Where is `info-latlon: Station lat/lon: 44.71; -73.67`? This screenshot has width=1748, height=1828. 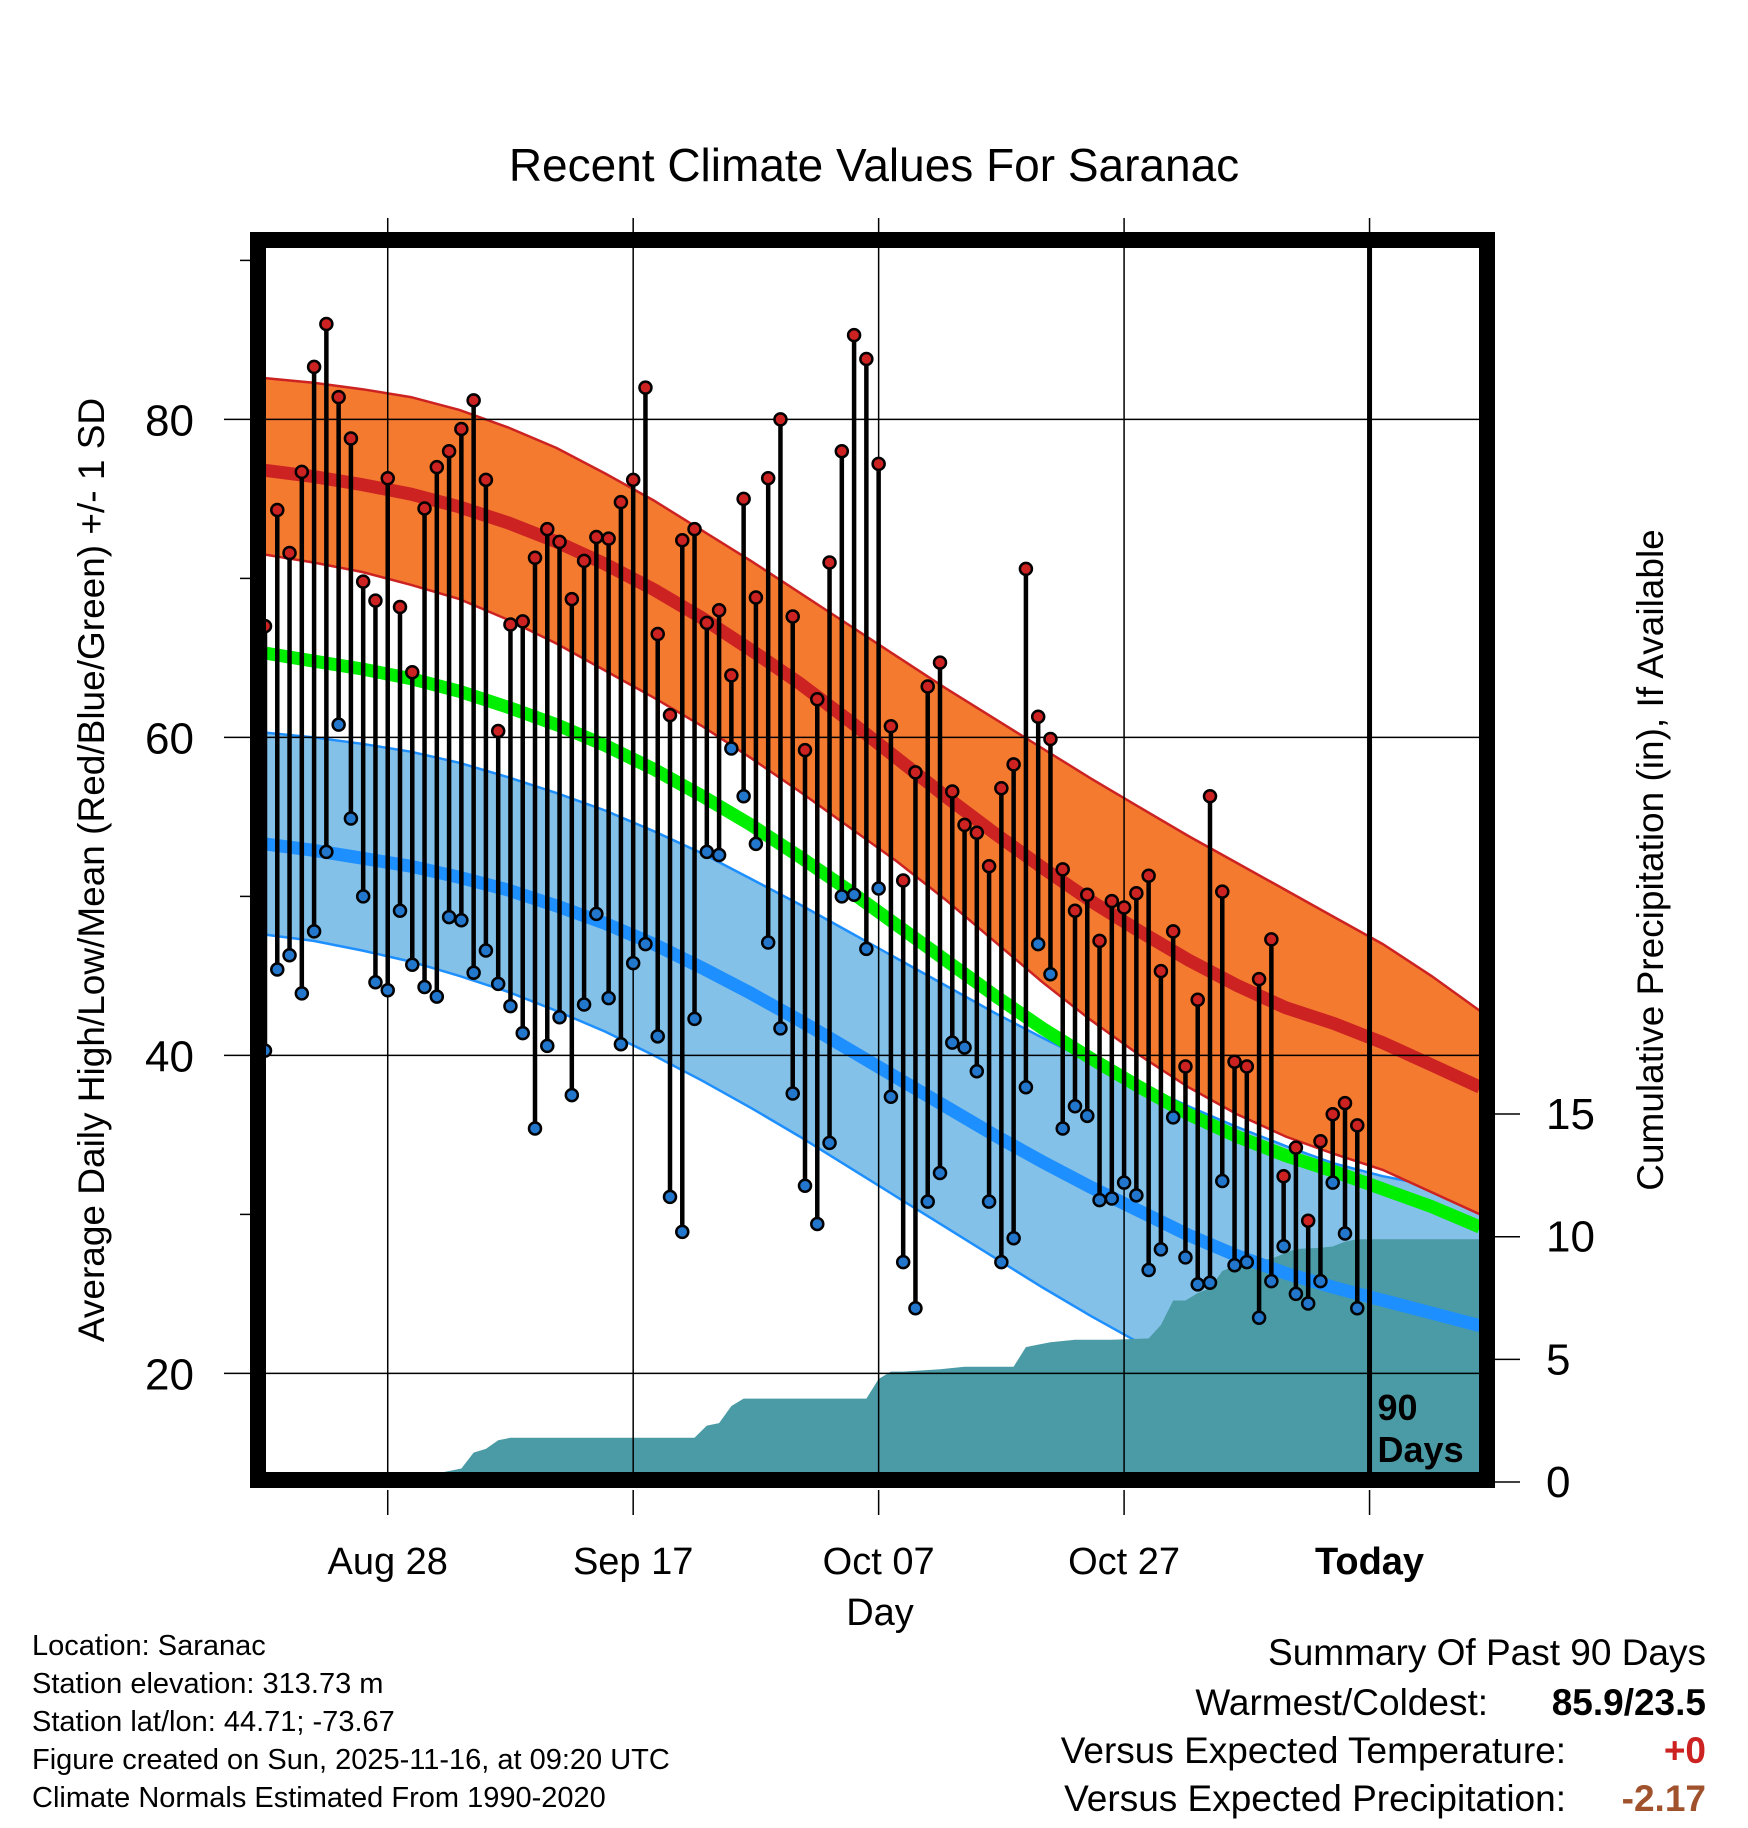
info-latlon: Station lat/lon: 44.71; -73.67 is located at coordinates (213, 1722).